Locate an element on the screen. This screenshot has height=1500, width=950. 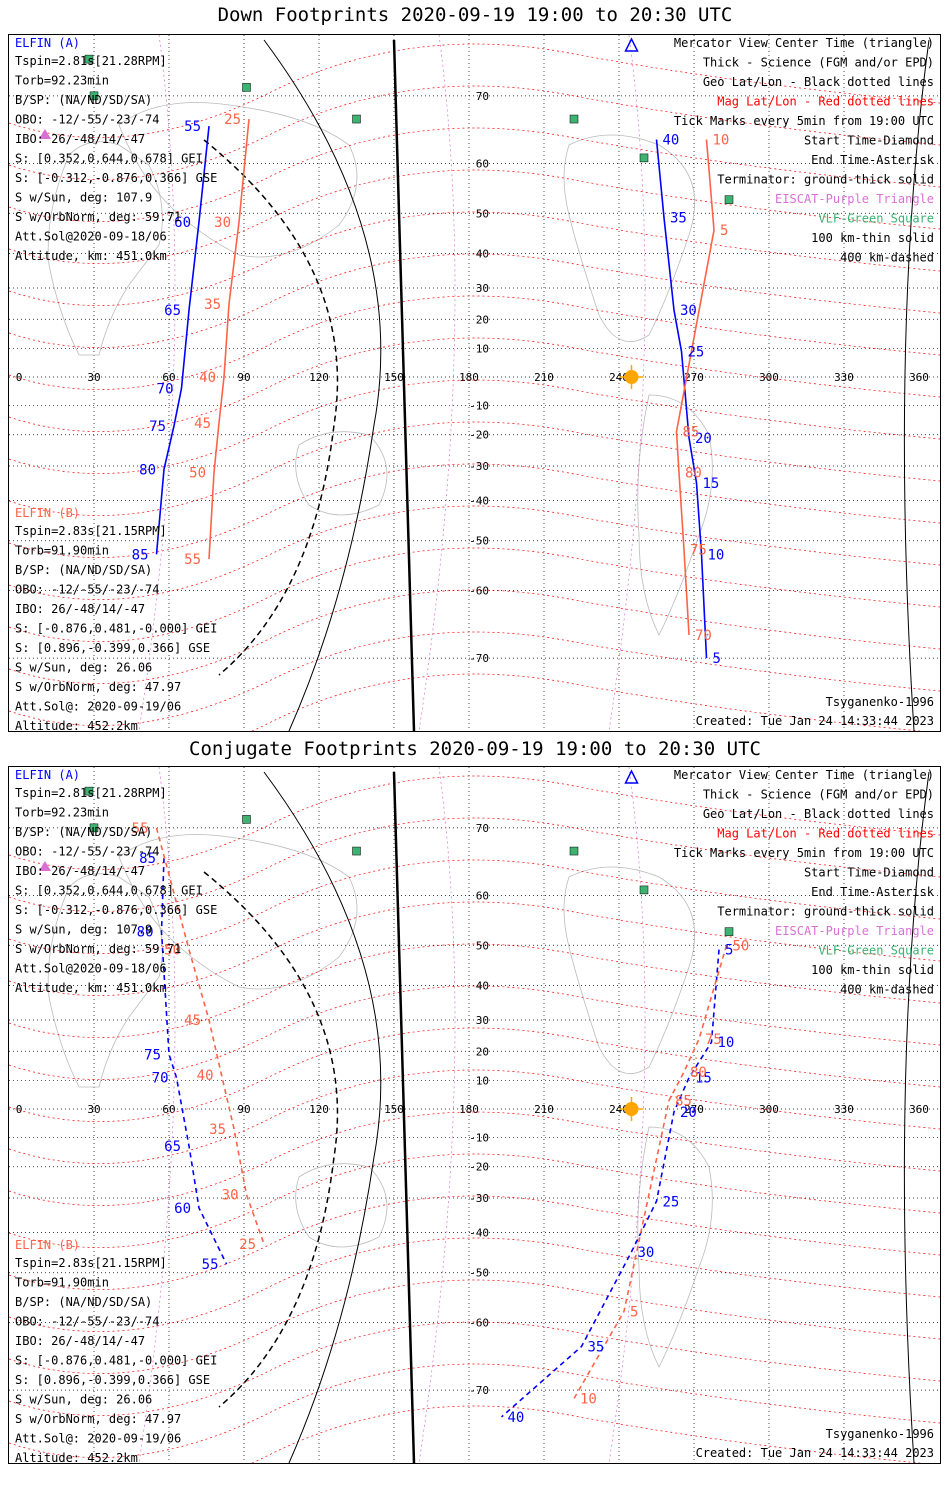
elfin-b-info-line: S: [-0.876,0.481,-0.000] GEI is located at coordinates (116, 1361).